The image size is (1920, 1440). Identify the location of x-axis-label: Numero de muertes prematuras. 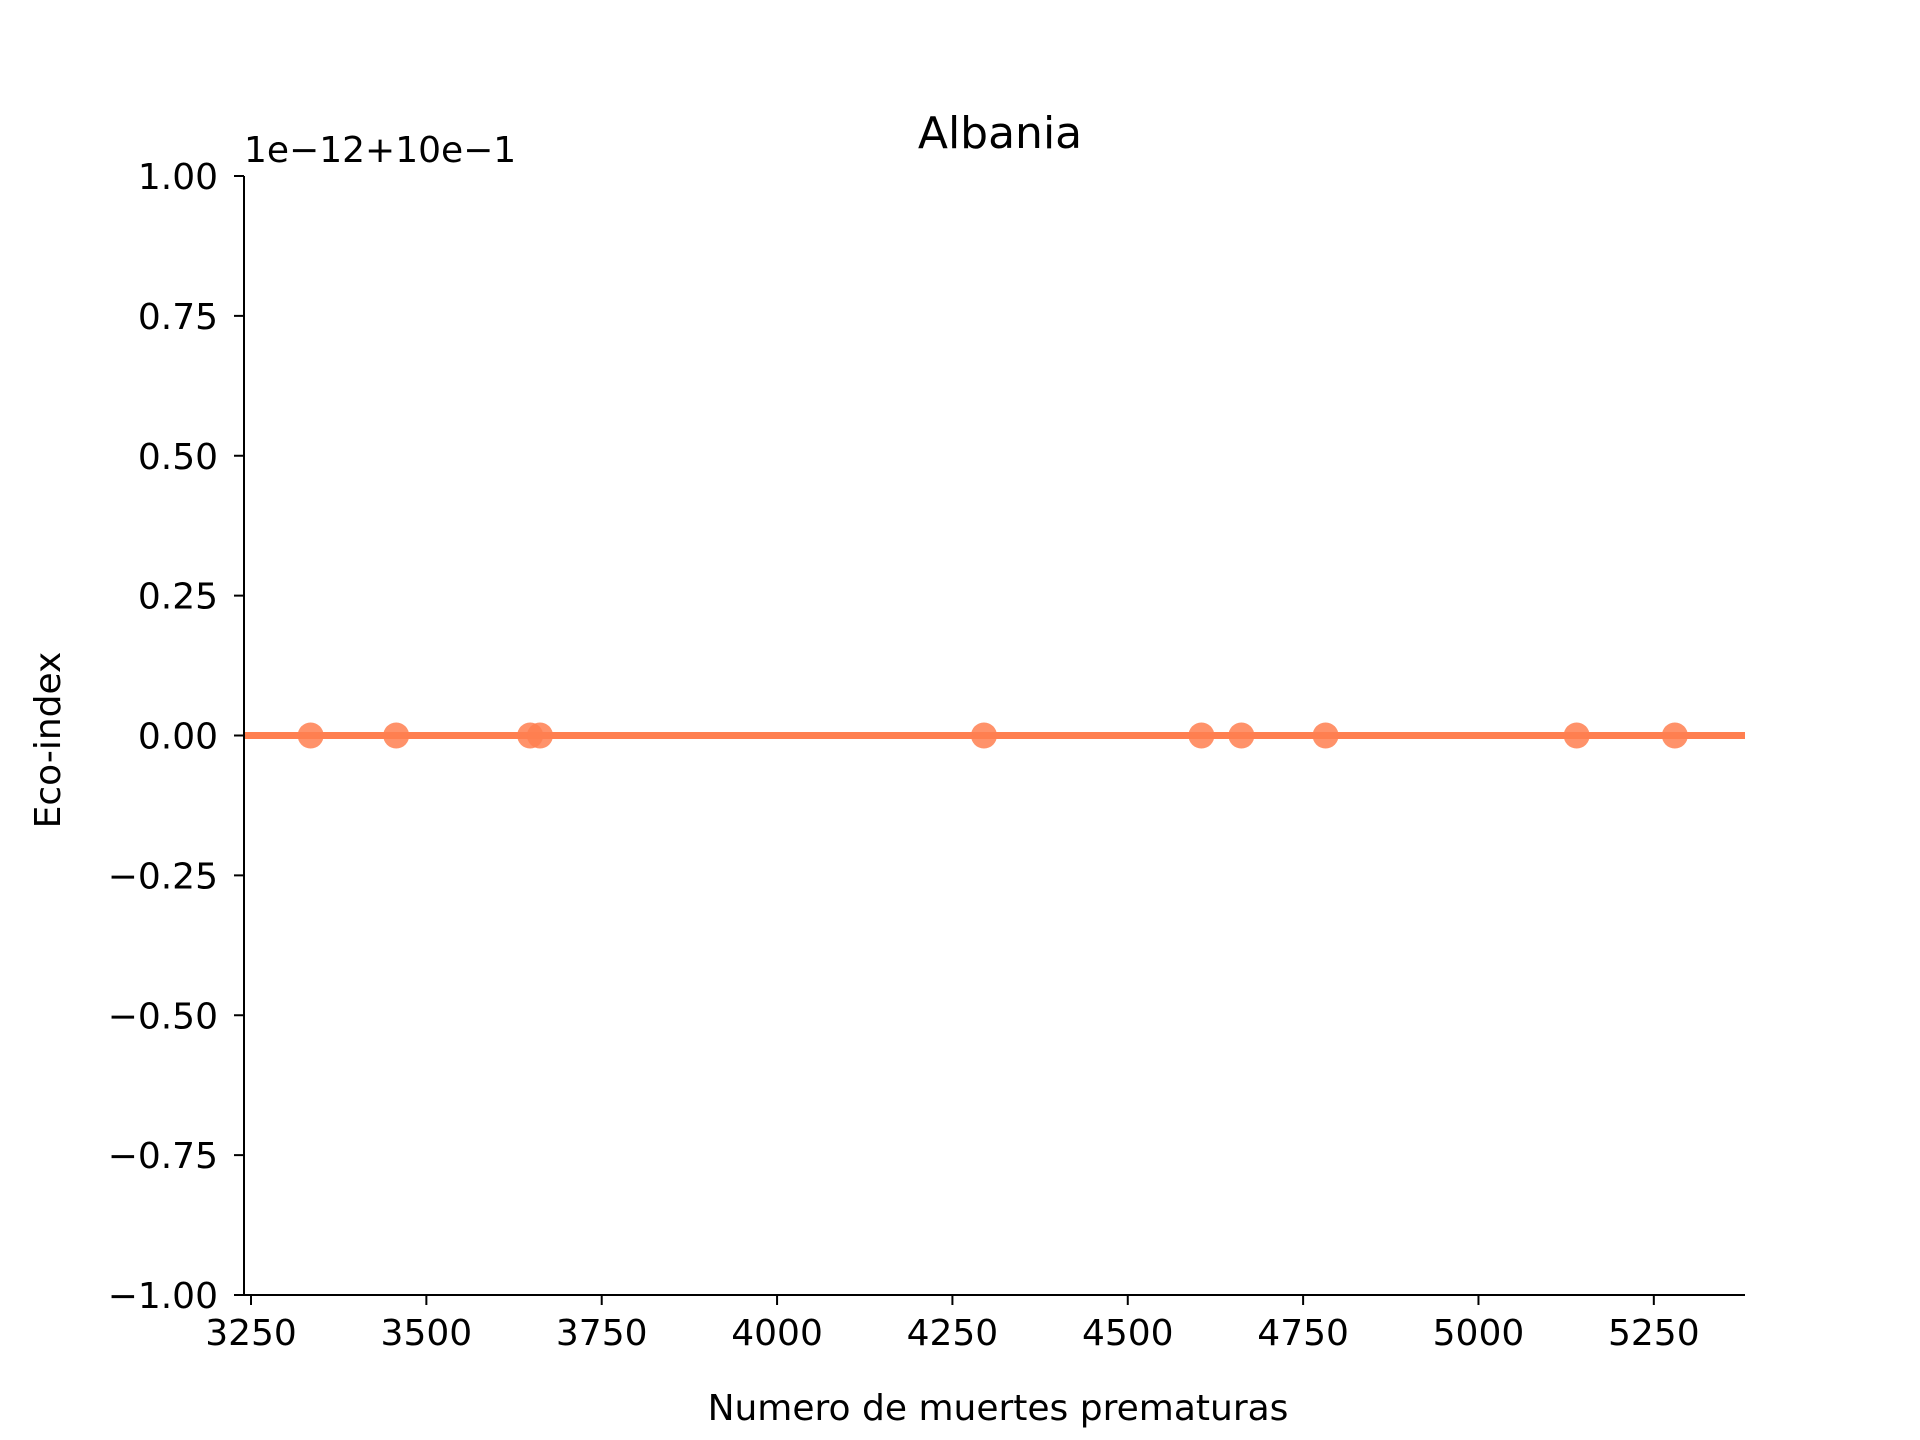
(998, 1408).